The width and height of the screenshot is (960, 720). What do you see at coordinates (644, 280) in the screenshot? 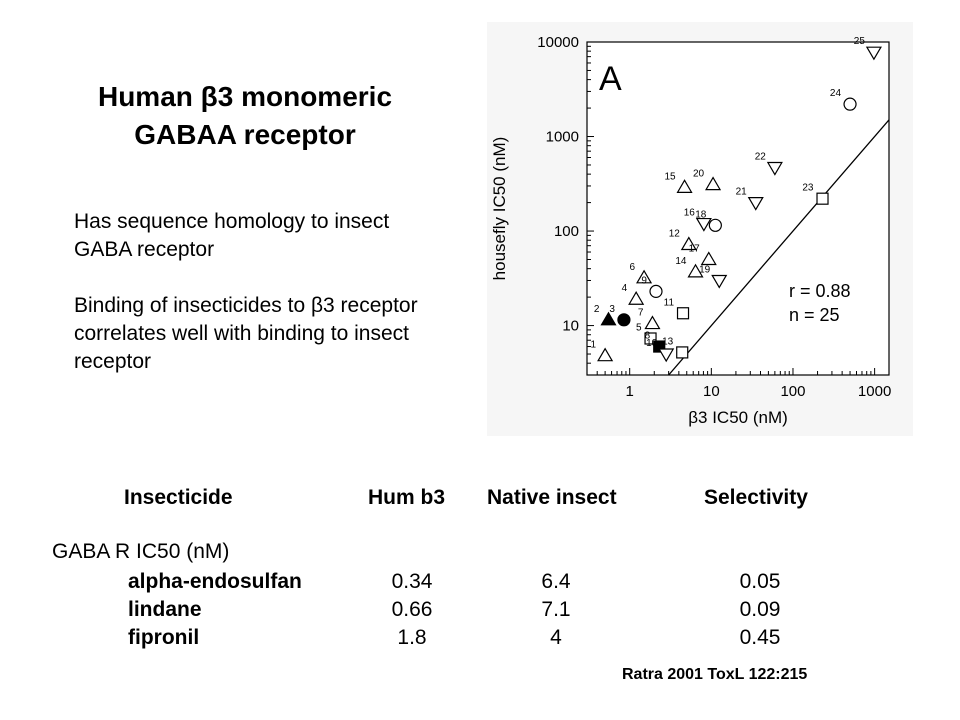
I see `point-label: 9` at bounding box center [644, 280].